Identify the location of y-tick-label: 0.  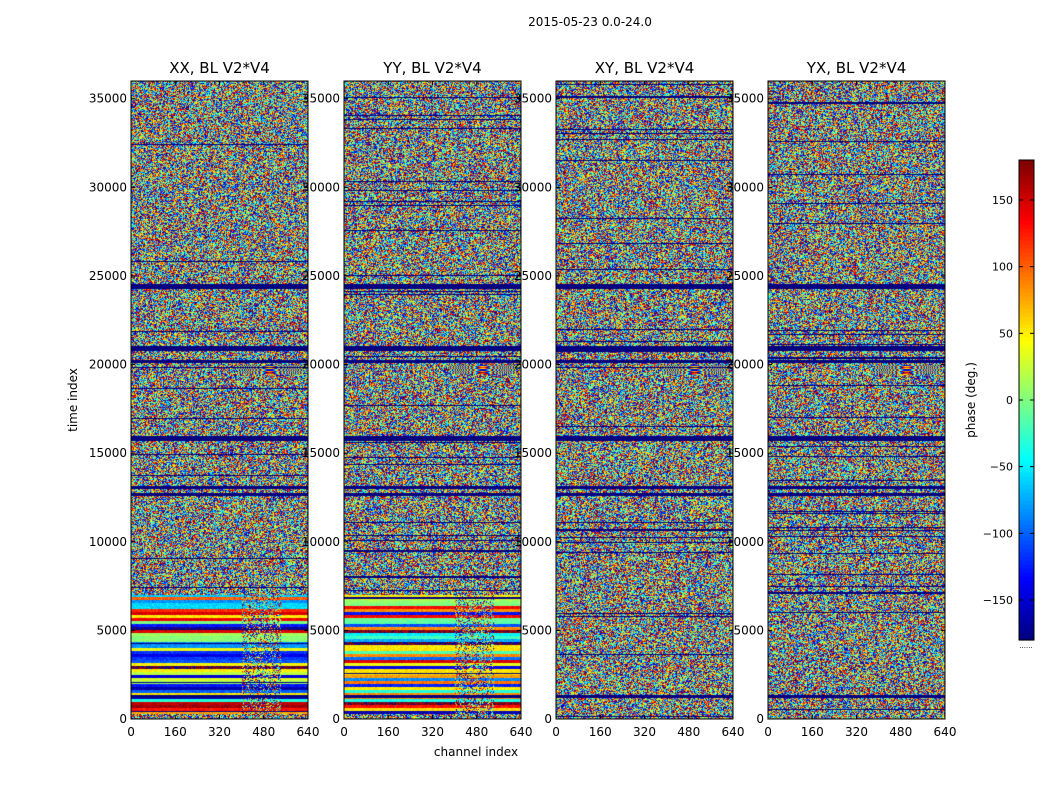
(760, 719).